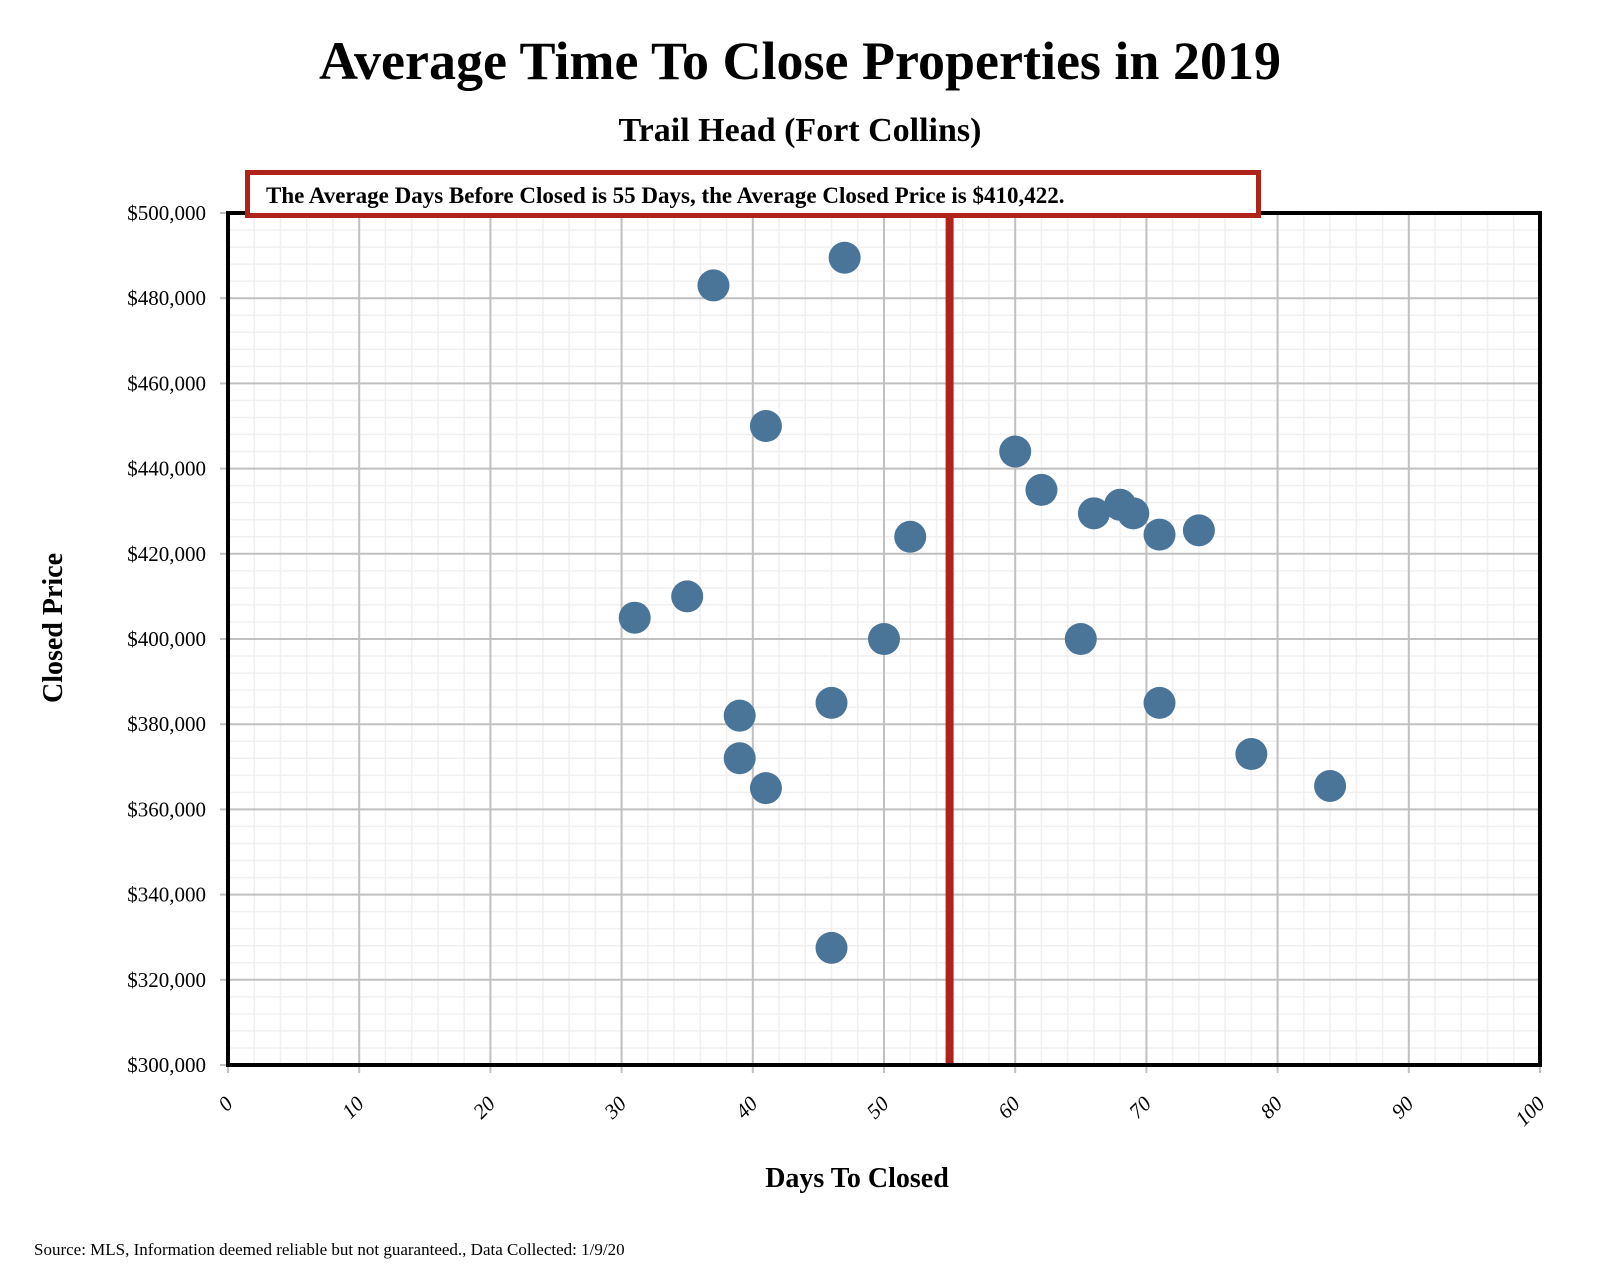 The width and height of the screenshot is (1612, 1280). I want to click on y-tick-label: $360,000, so click(166, 809).